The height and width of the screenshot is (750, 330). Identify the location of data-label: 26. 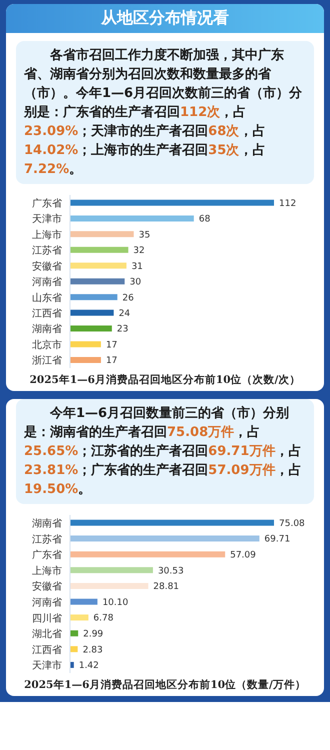
(128, 298).